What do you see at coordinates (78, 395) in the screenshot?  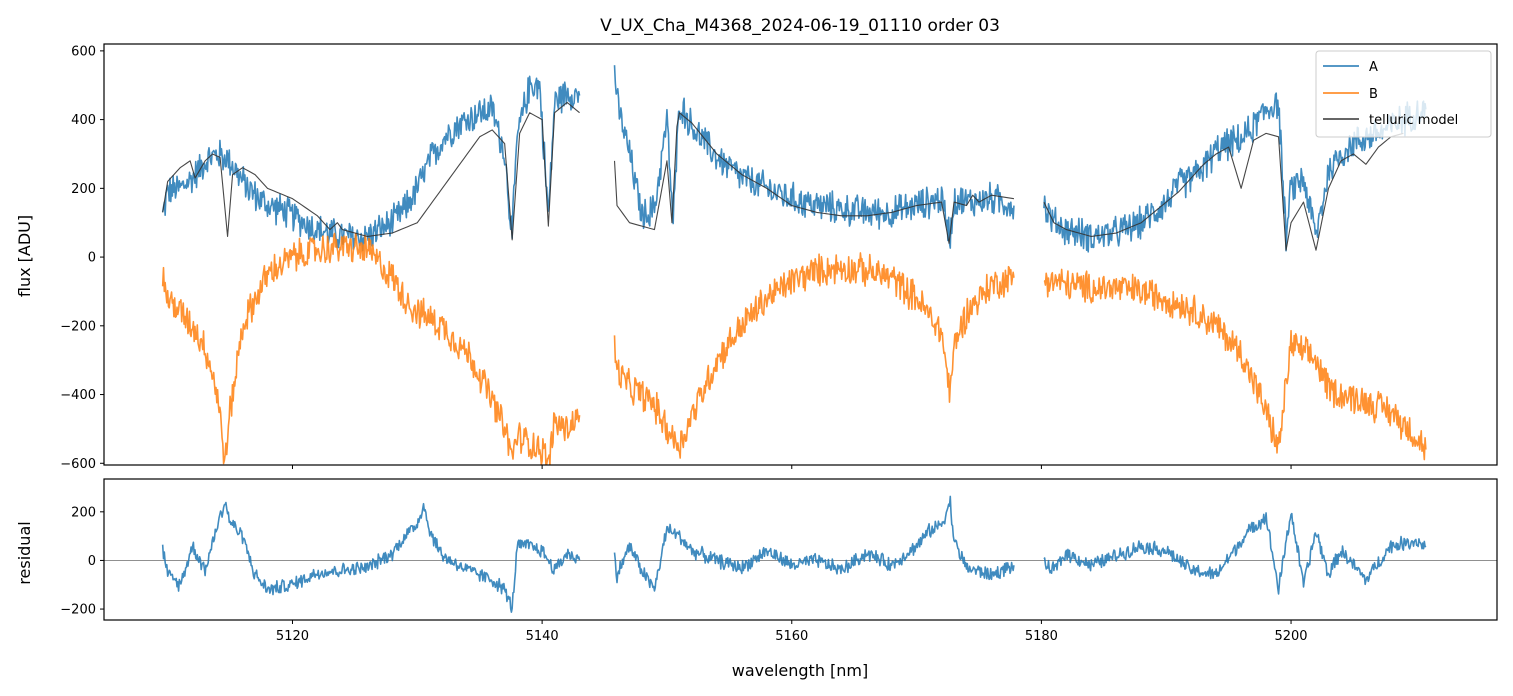 I see `top-y-tick-label: −400` at bounding box center [78, 395].